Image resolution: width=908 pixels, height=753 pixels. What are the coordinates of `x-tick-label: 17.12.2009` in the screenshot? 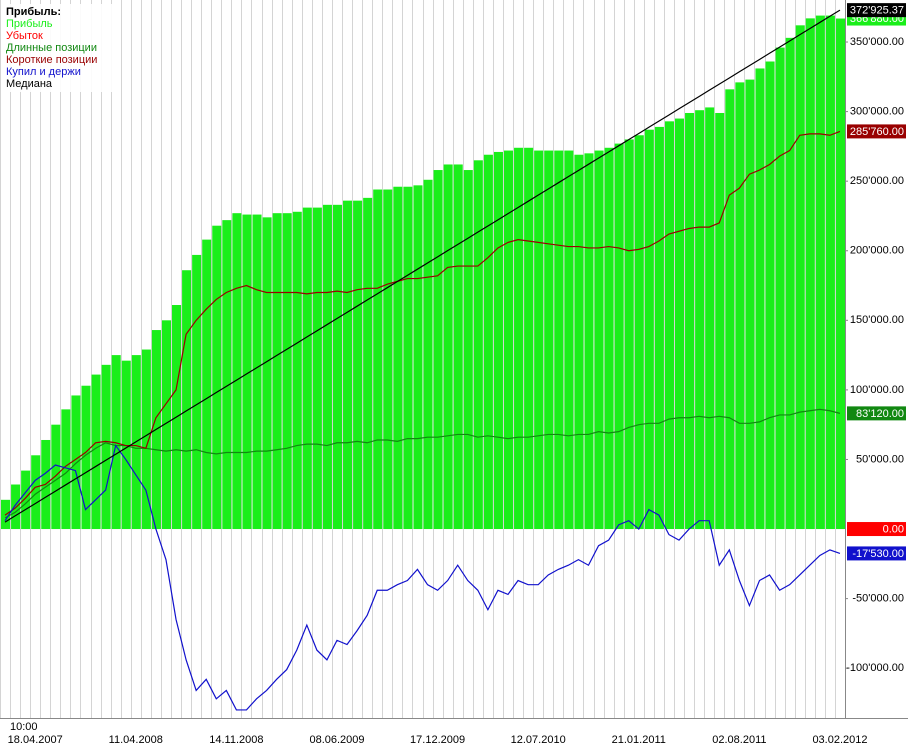 It's located at (437, 740).